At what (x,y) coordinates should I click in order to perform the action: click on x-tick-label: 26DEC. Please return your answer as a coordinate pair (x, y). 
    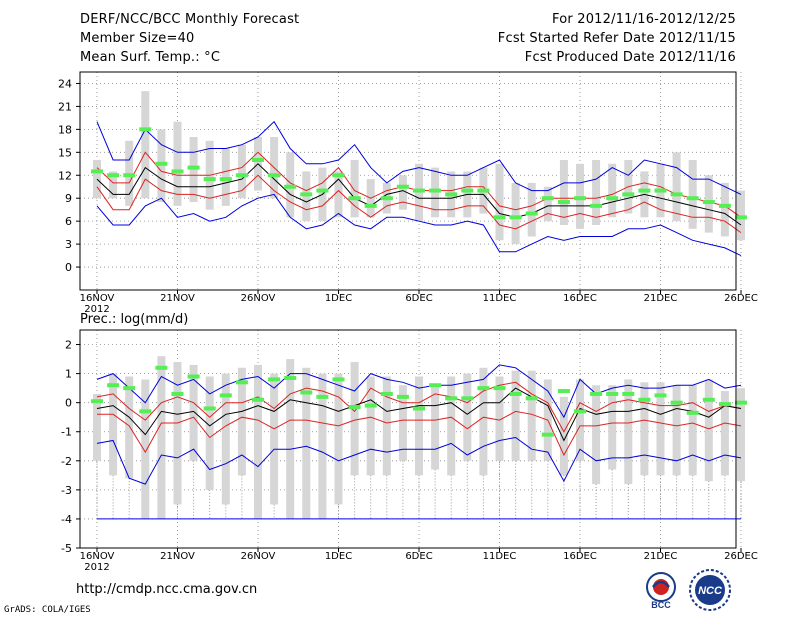
    Looking at the image, I should click on (741, 556).